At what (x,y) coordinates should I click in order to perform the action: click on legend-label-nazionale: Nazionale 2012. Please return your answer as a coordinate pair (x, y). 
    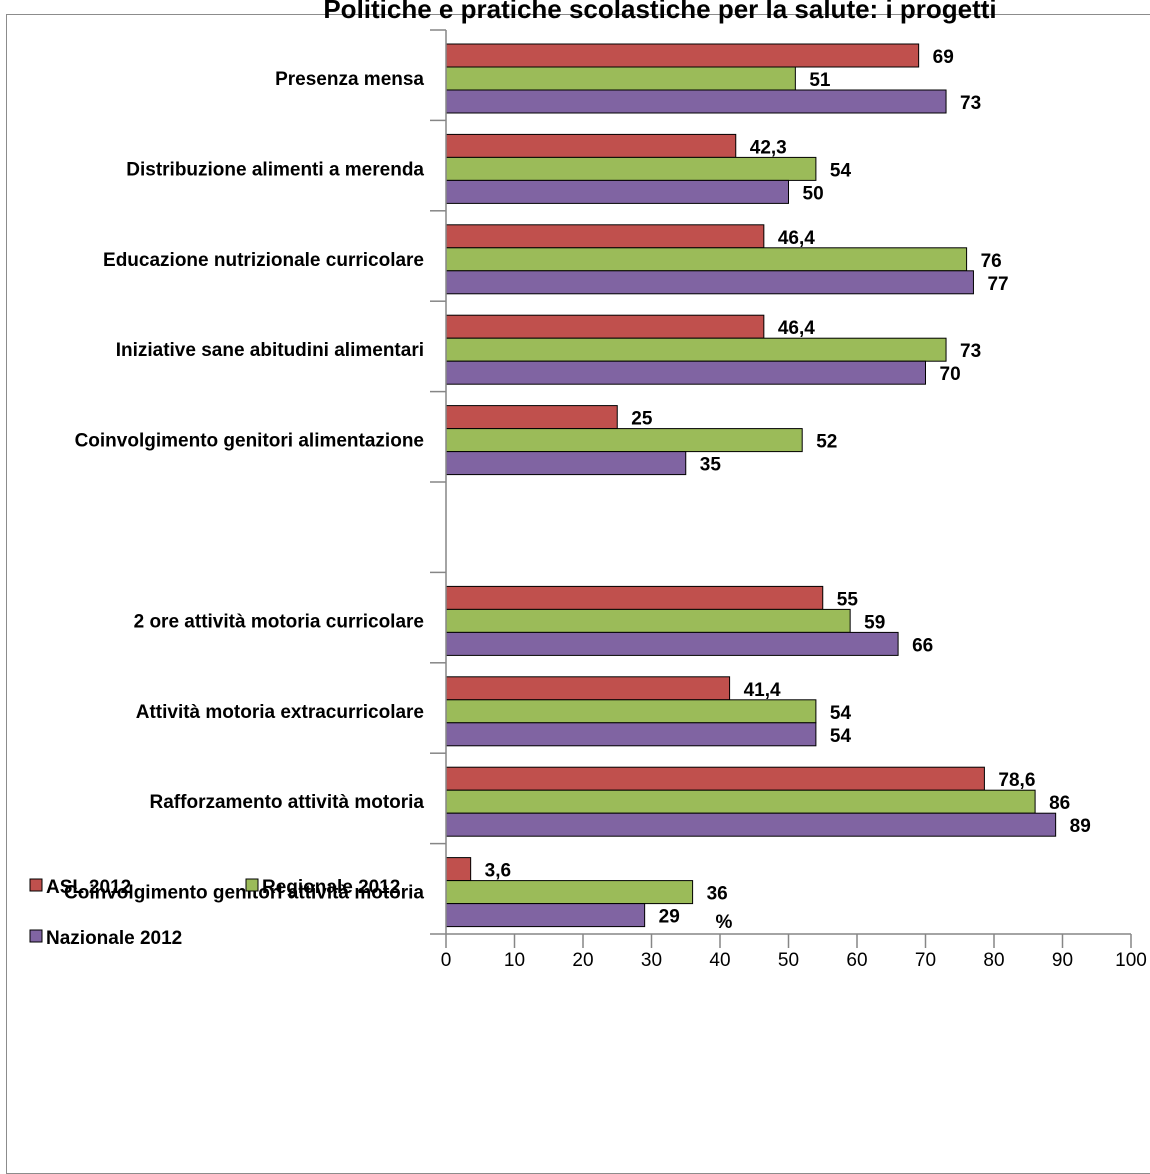
    Looking at the image, I should click on (114, 938).